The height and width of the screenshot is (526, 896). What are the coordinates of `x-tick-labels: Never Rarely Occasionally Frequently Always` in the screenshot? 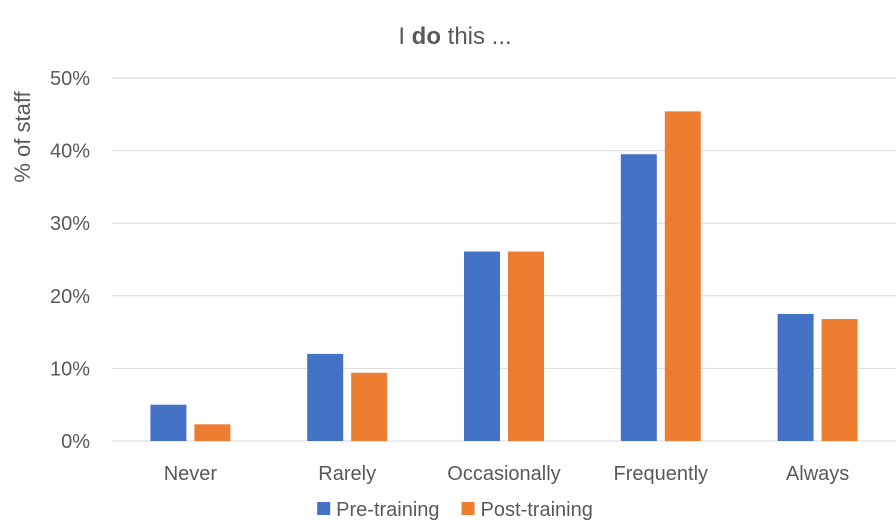 It's located at (507, 474).